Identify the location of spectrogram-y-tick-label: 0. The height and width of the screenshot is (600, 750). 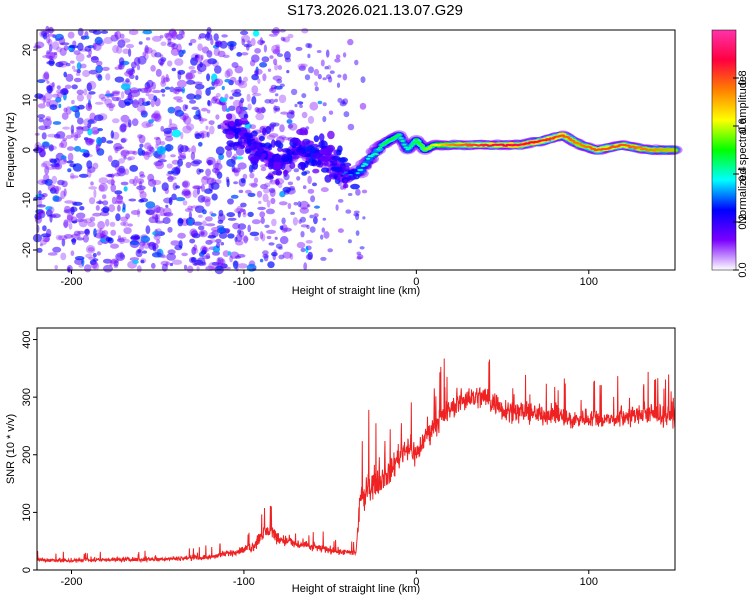
(27, 150).